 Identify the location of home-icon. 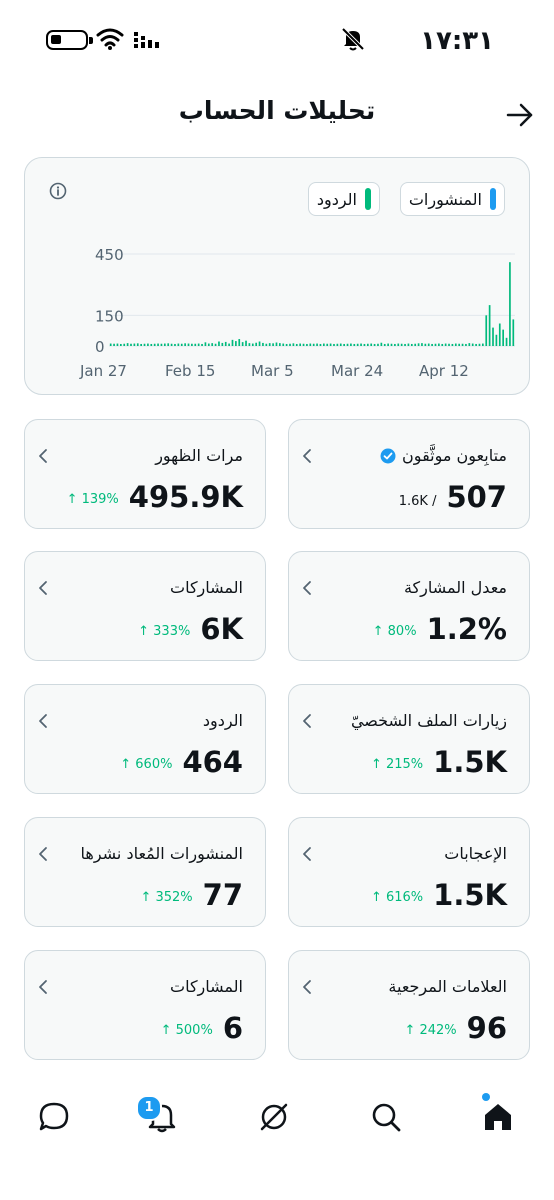
(498, 1117).